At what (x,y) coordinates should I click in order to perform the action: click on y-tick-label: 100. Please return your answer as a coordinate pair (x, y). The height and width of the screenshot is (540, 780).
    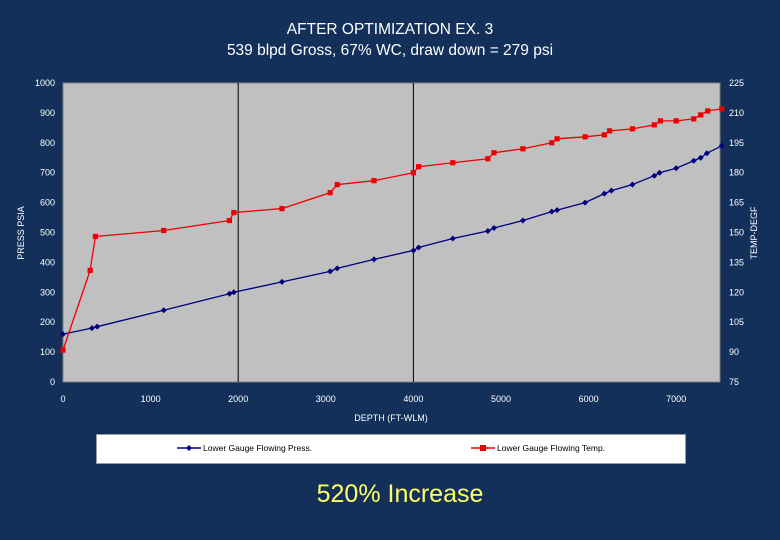
    Looking at the image, I should click on (47, 352).